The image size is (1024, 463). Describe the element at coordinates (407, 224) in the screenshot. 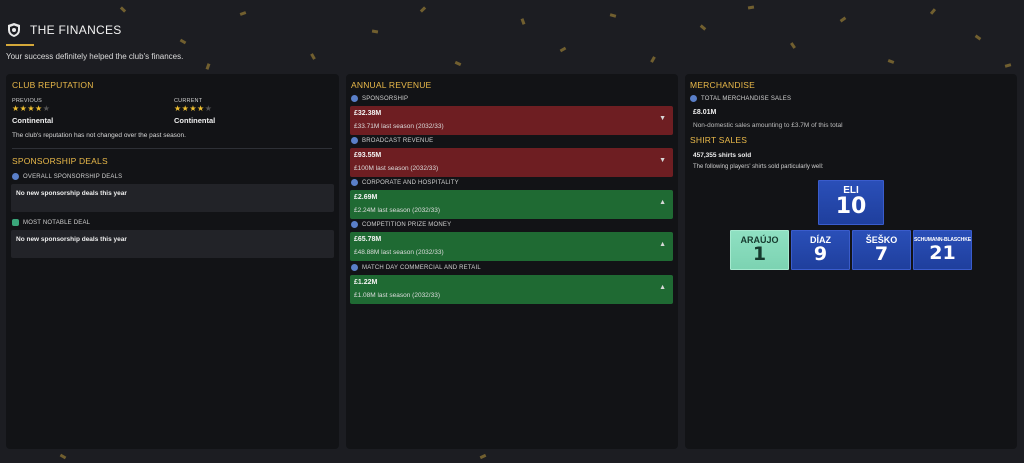

I see `revenue-item-label: COMPETITION PRIZE MONEY` at that location.